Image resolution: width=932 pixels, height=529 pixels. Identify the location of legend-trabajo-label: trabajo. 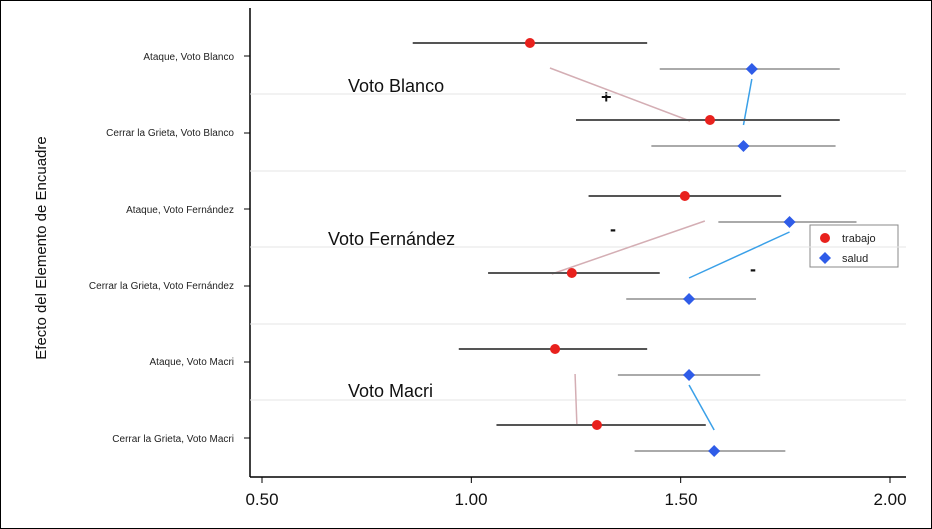
(859, 239).